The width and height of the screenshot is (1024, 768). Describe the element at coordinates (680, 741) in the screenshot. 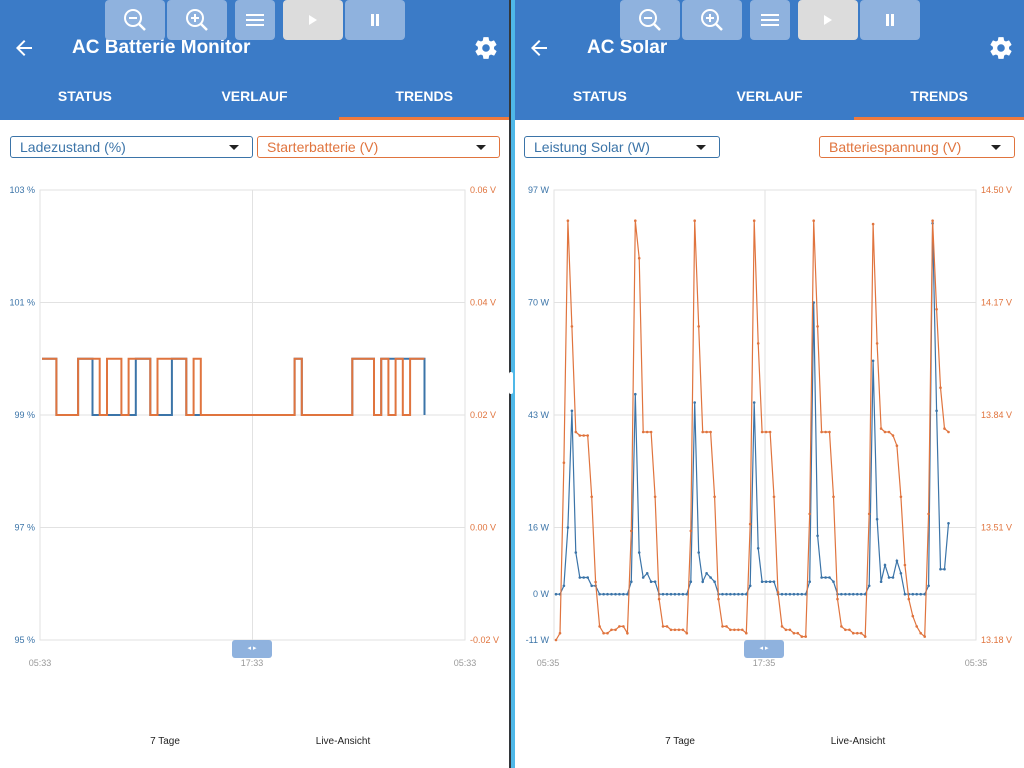

I see `zoom-range-label: 7 Tage` at that location.